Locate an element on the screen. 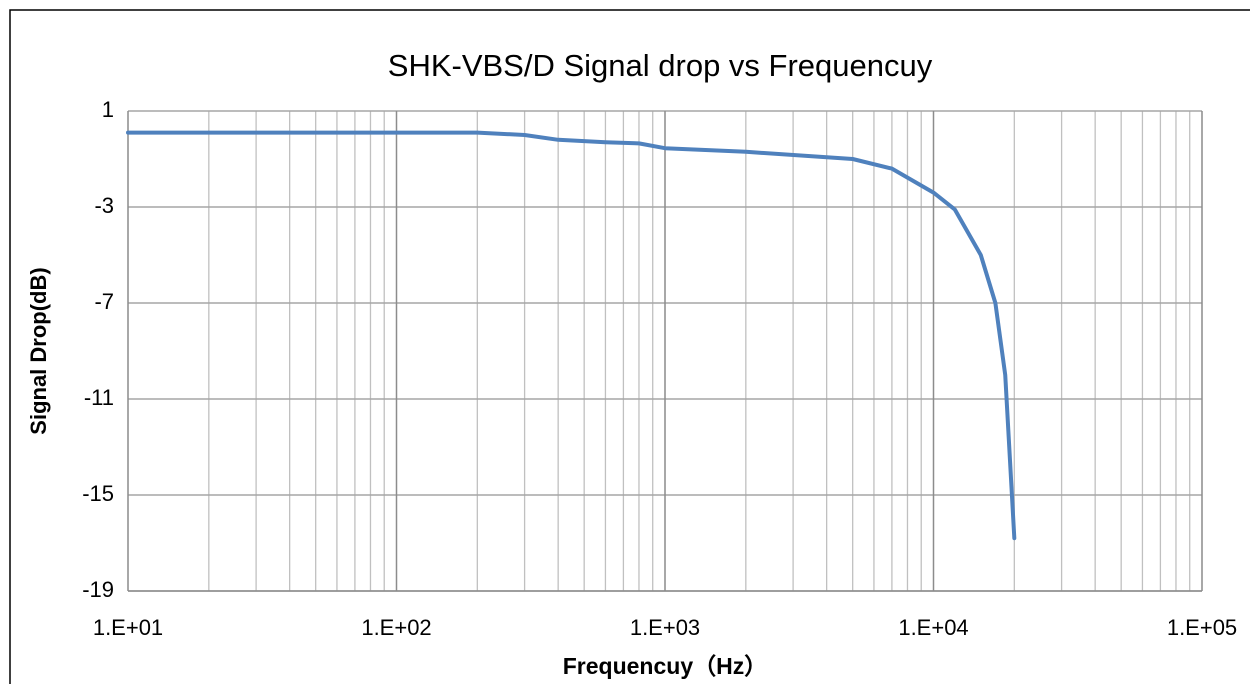  x-axis-label: Frequencuy（Hz） is located at coordinates (665, 666).